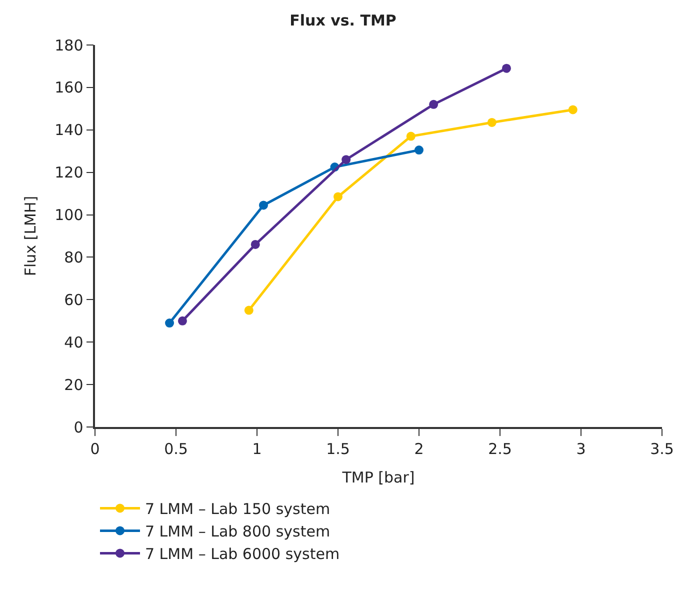  I want to click on x-tick-label: 3, so click(581, 449).